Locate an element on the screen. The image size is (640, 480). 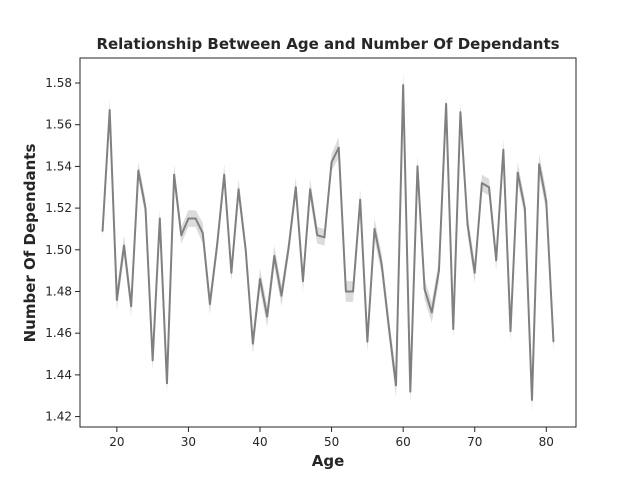
y-axis: 1.42 1.44 1.46 1.48 1.50 1.52 1.54 1.56 1.58 is located at coordinates (62, 250).